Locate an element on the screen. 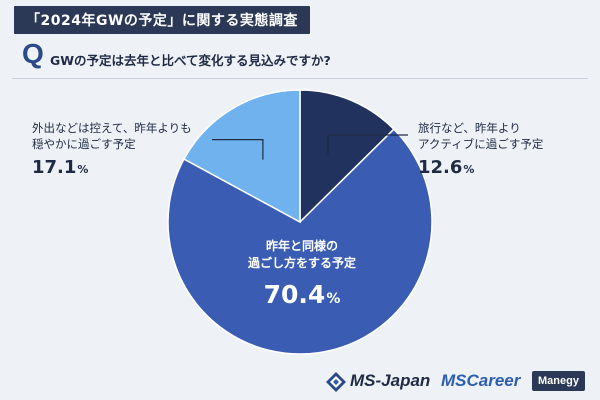 This screenshot has width=600, height=400. ms-japan-logo-icon is located at coordinates (336, 382).